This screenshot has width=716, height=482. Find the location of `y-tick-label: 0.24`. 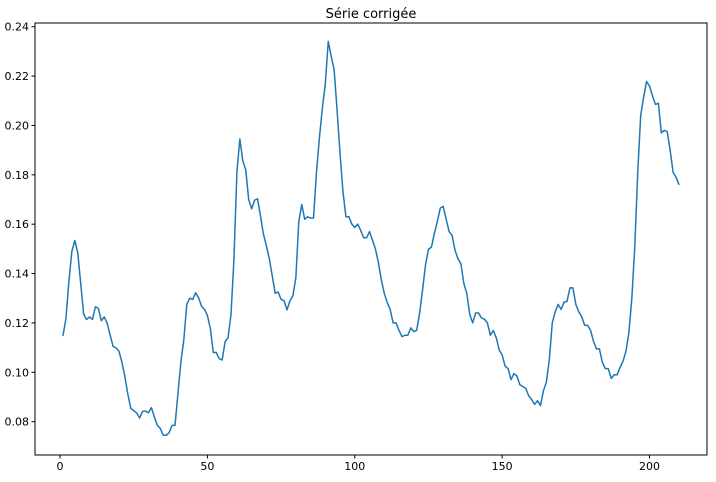

y-tick-label: 0.24 is located at coordinates (17, 27).